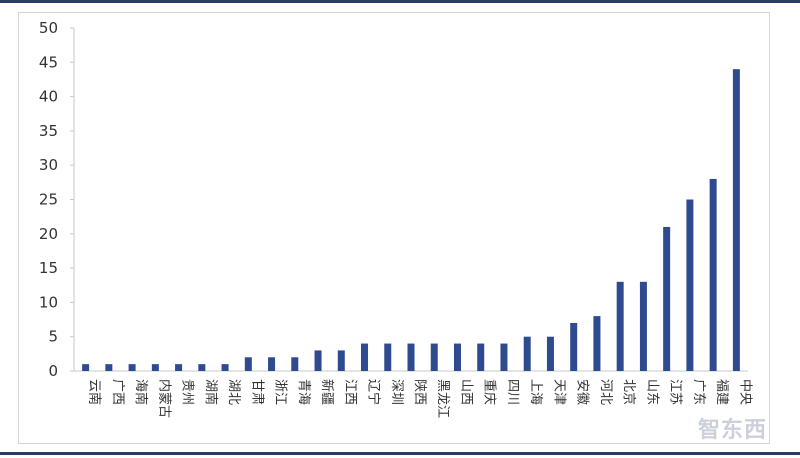 This screenshot has height=458, width=800. Describe the element at coordinates (211, 392) in the screenshot. I see `x-category-label: 湖南` at that location.